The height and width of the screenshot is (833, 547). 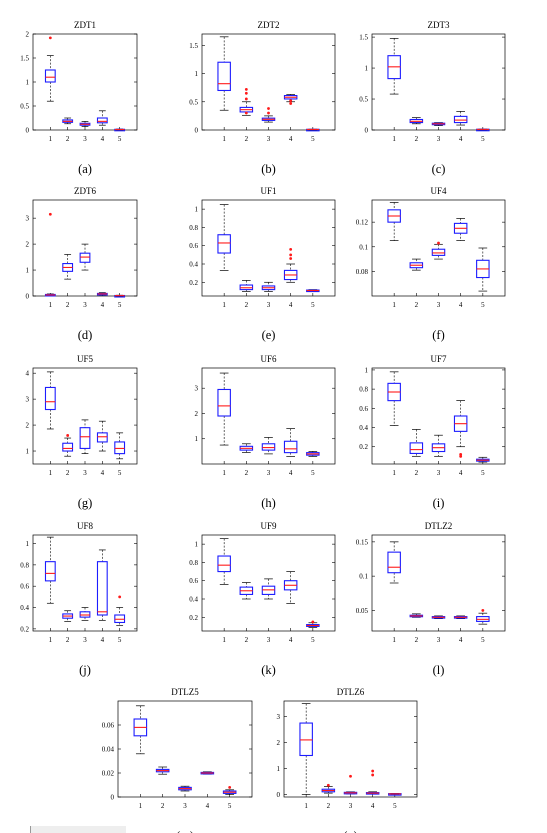 I want to click on y-tick-label: 0.04, so click(x=108, y=750).